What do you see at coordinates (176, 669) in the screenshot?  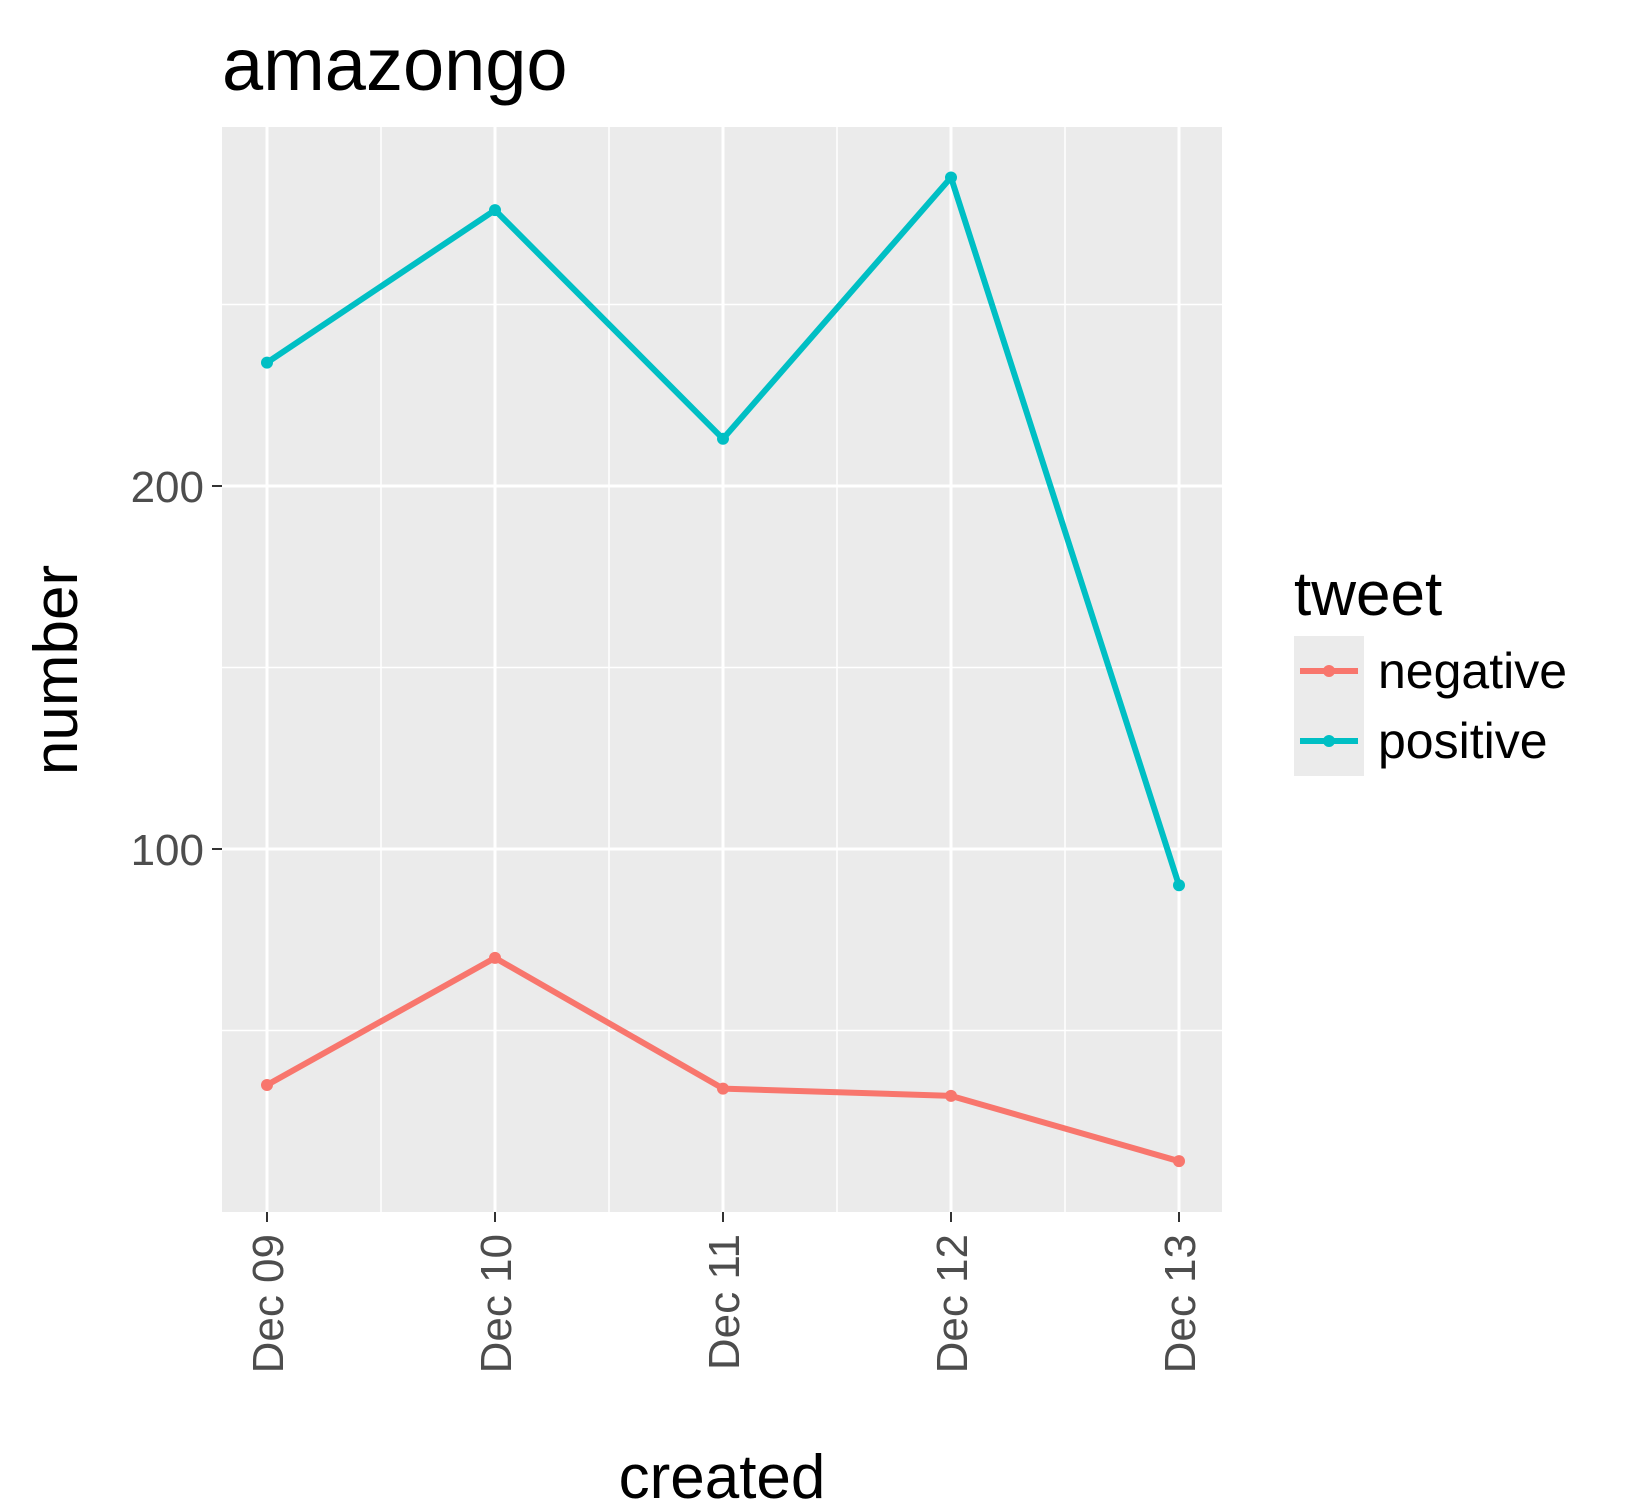 I see `y-axis: 100 200` at bounding box center [176, 669].